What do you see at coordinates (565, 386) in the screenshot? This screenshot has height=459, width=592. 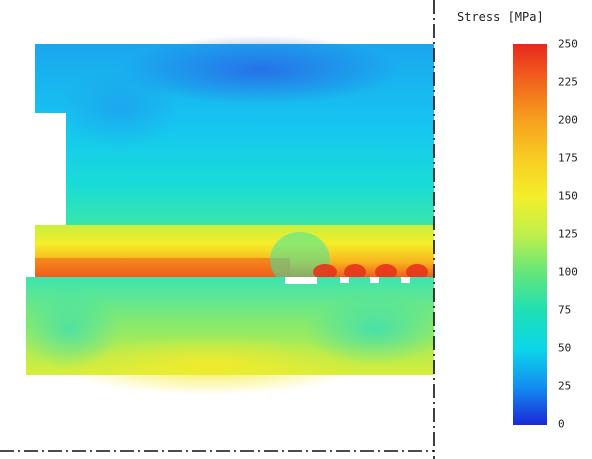 I see `colorbar-tick-label: 25` at bounding box center [565, 386].